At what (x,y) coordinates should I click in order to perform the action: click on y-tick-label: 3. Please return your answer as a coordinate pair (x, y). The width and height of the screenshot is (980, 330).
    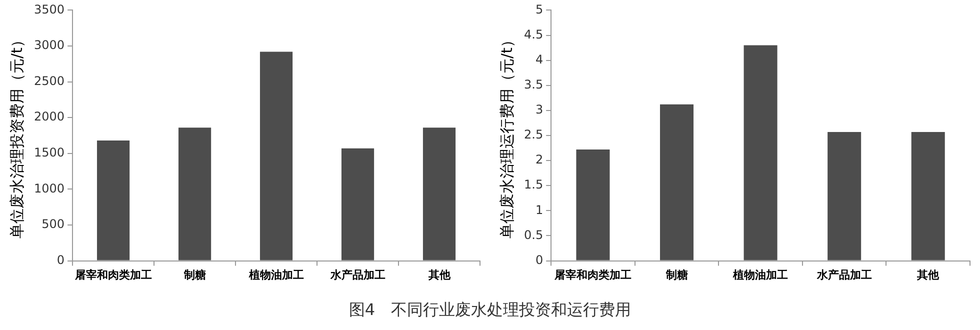
    Looking at the image, I should click on (539, 109).